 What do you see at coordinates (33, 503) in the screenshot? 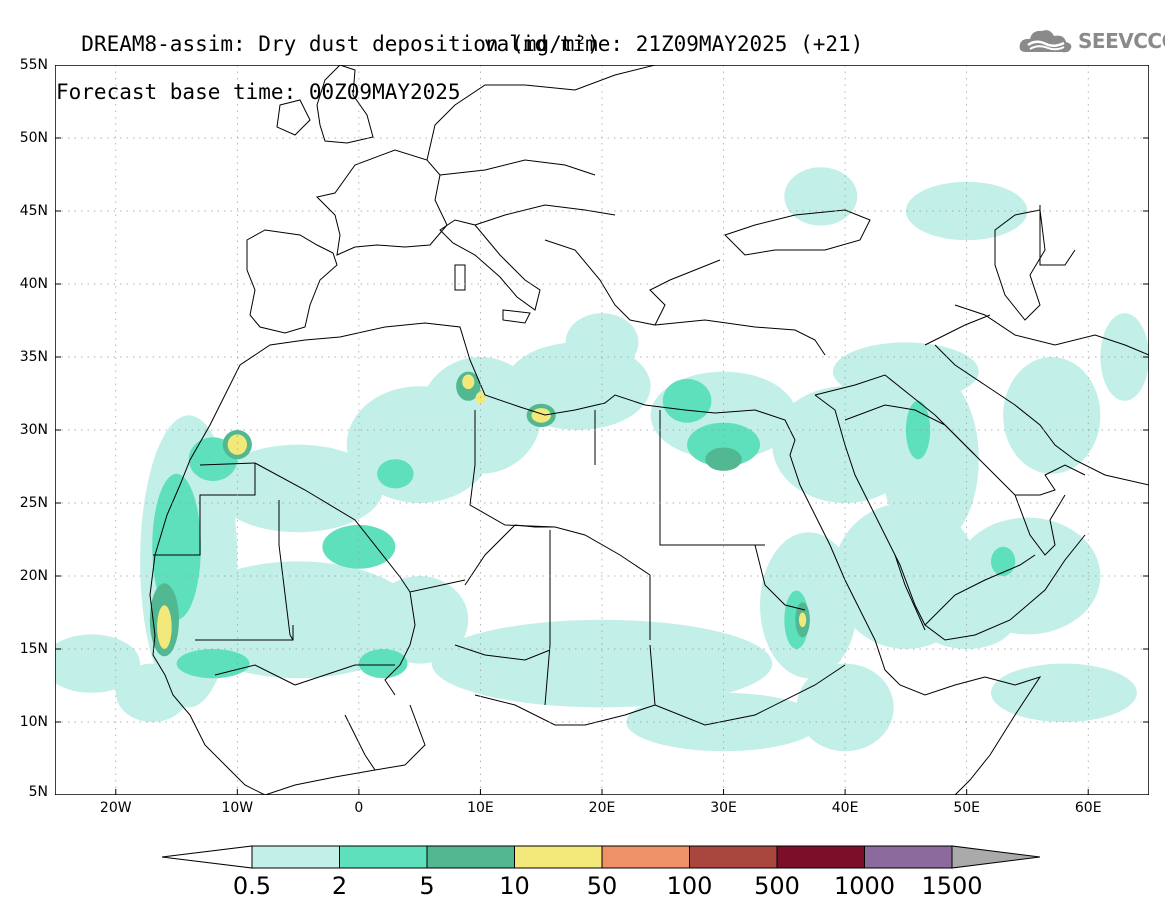
I see `lat-label: 25N` at bounding box center [33, 503].